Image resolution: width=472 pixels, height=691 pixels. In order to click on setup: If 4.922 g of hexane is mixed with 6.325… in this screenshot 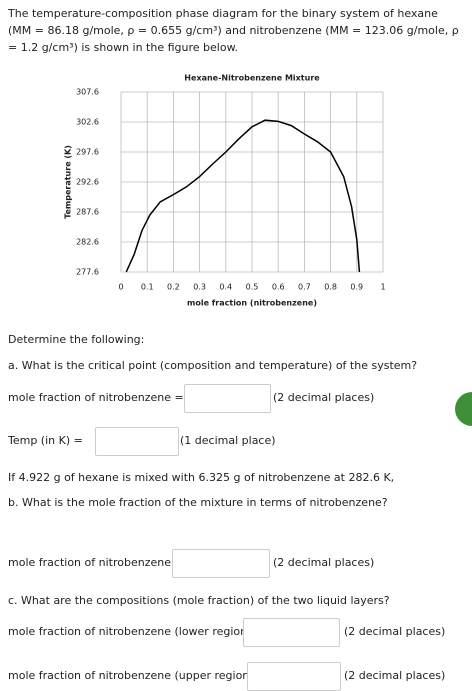, I will do `click(201, 477)`.